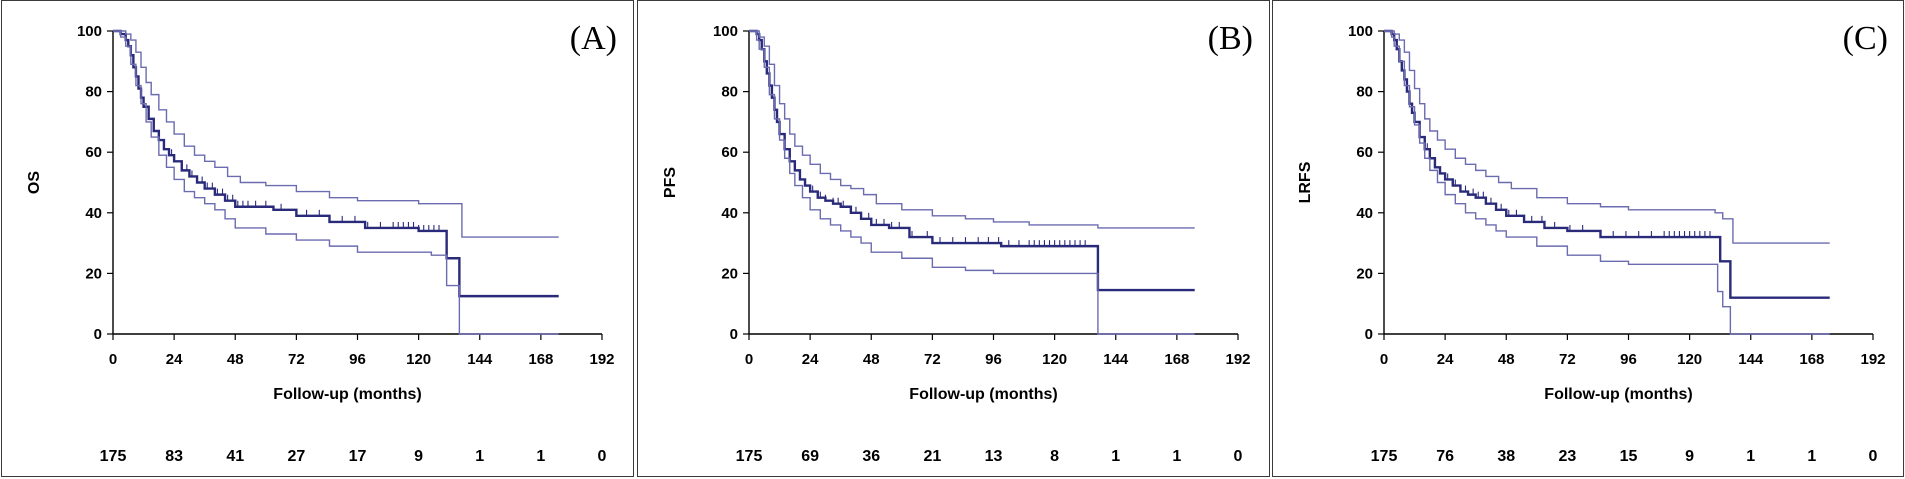  Describe the element at coordinates (932, 456) in the screenshot. I see `at-risk-count: 21` at that location.